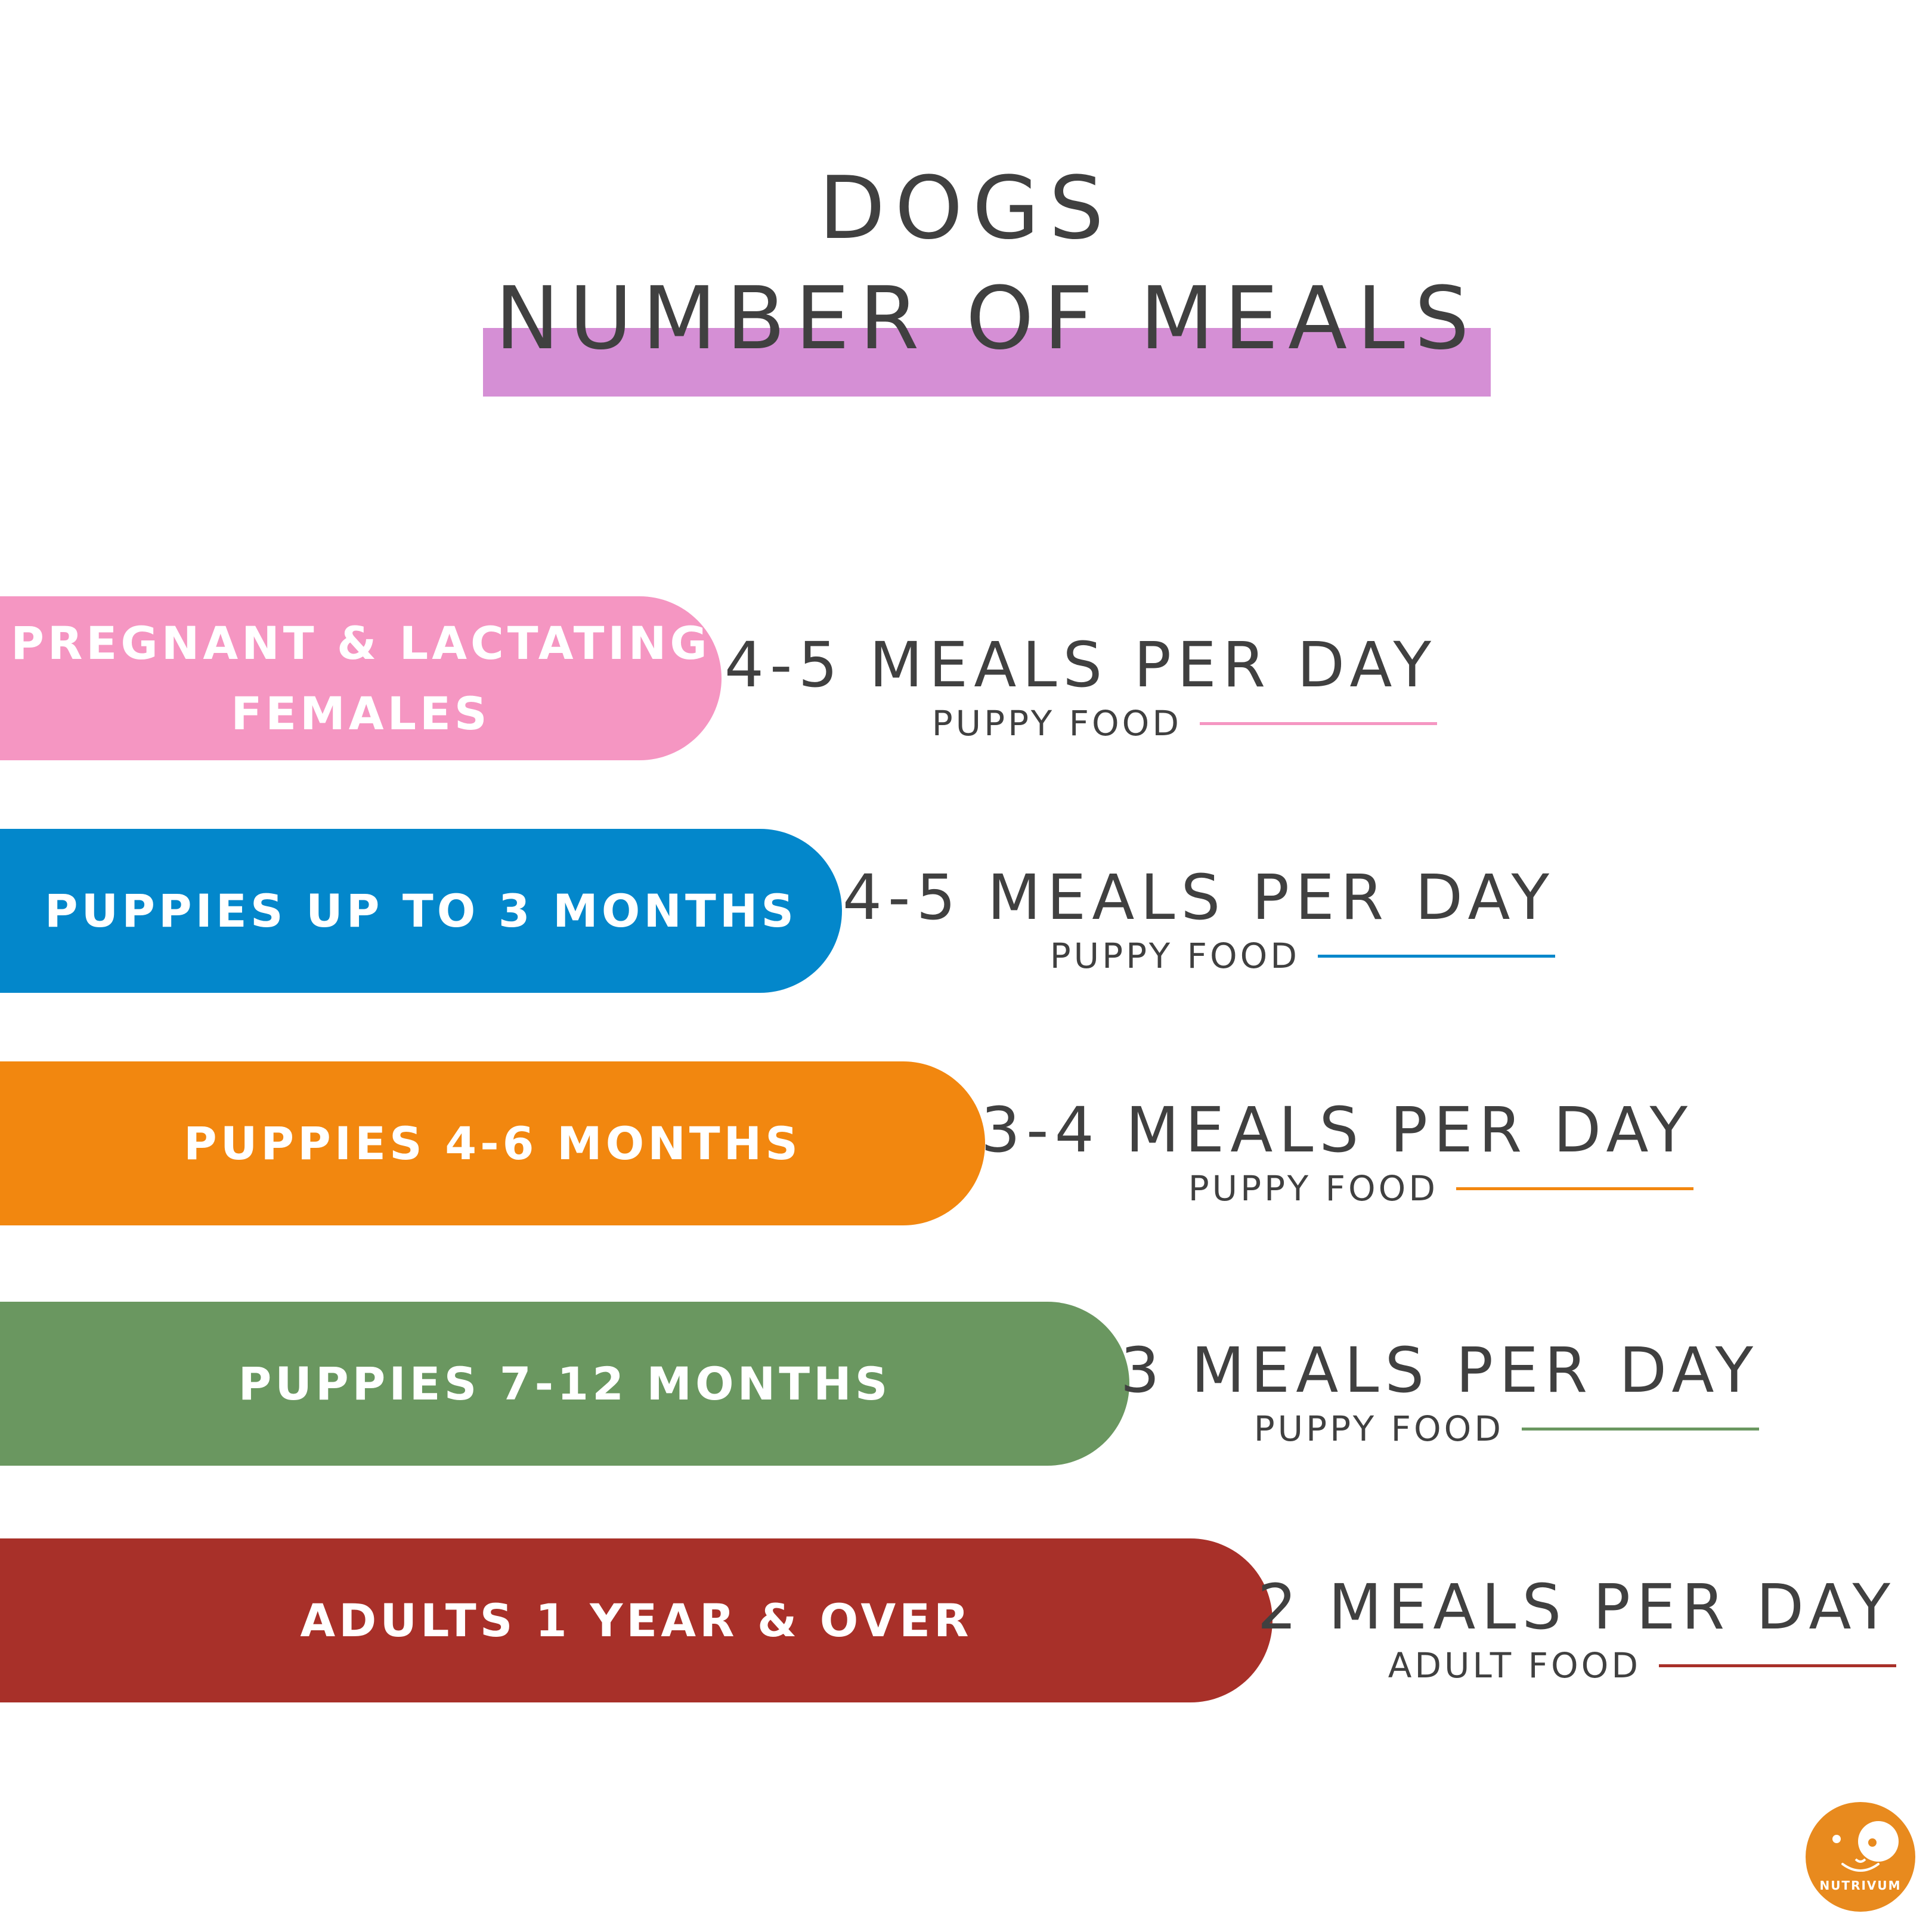 The width and height of the screenshot is (1932, 1932). What do you see at coordinates (1861, 1886) in the screenshot?
I see `brand-name: NUTRIVUM` at bounding box center [1861, 1886].